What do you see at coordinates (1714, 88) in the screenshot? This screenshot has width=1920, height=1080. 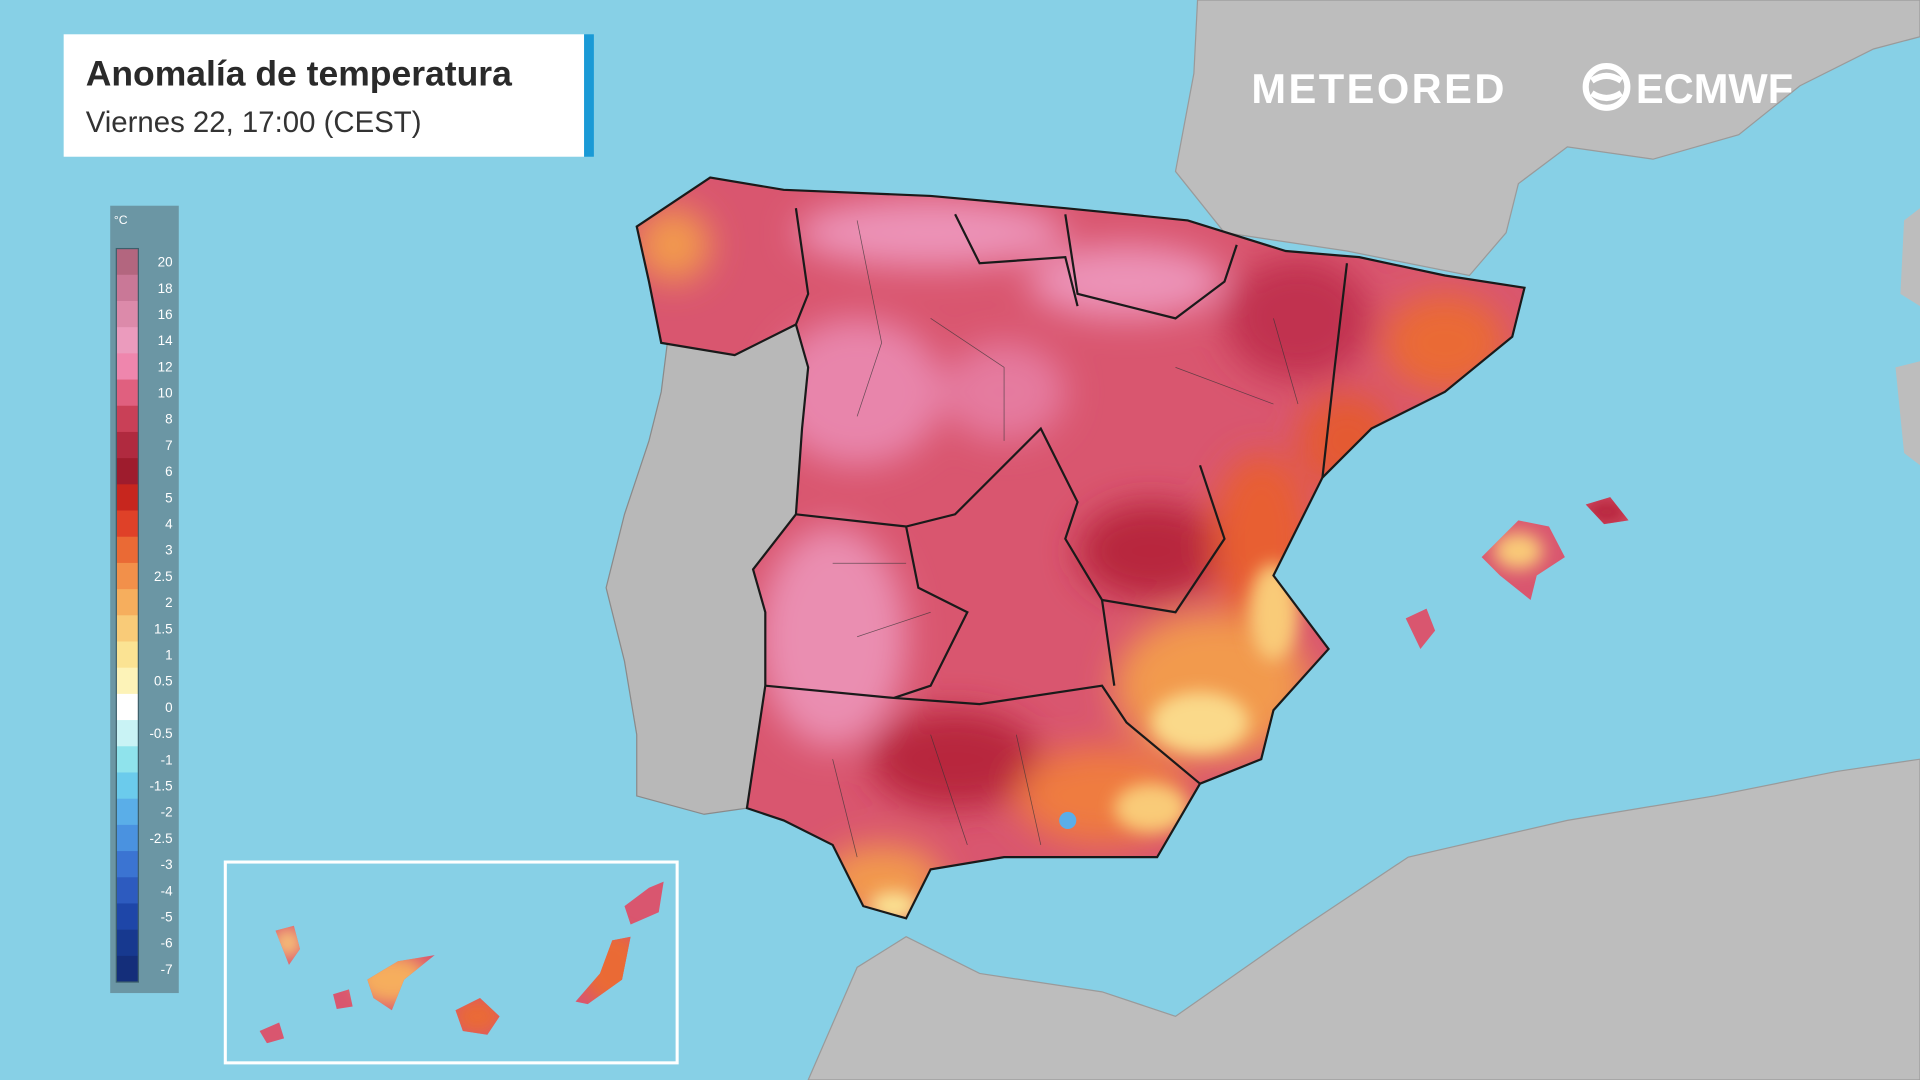 I see `logo-ecmwf: ECMWF` at bounding box center [1714, 88].